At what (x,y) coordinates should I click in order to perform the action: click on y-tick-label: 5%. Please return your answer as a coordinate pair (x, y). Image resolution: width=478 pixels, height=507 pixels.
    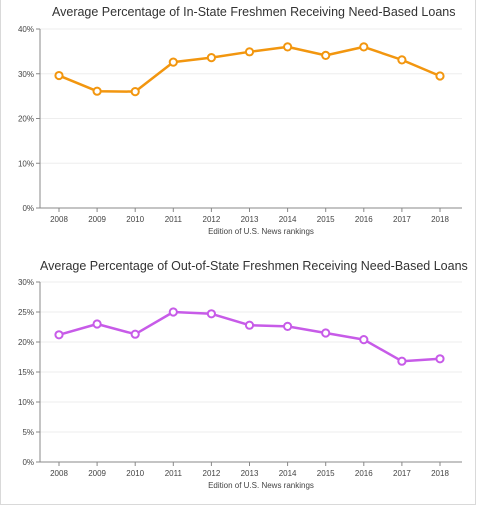
    Looking at the image, I should click on (28, 432).